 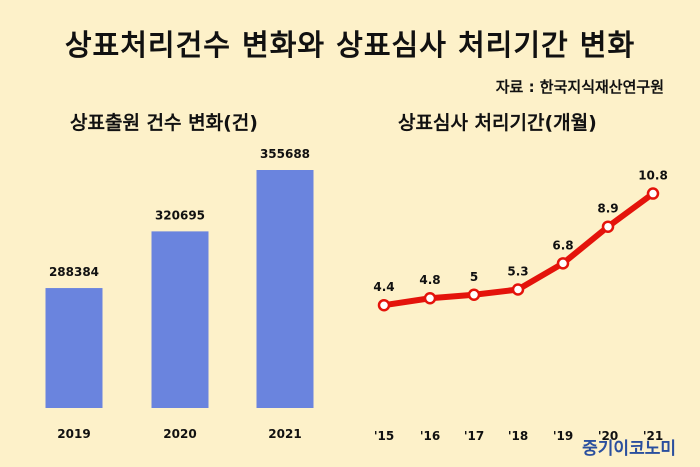 What do you see at coordinates (474, 436) in the screenshot?
I see `x-tick-label: '17` at bounding box center [474, 436].